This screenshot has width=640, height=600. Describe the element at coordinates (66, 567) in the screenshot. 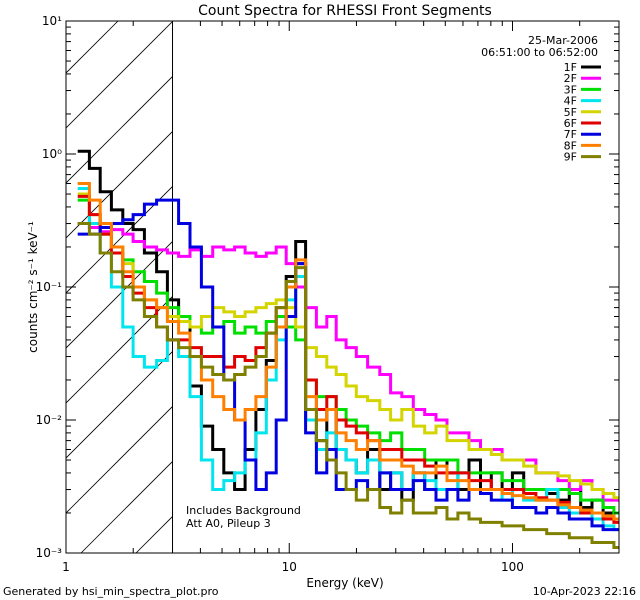

I see `x-tick-label: 1` at that location.